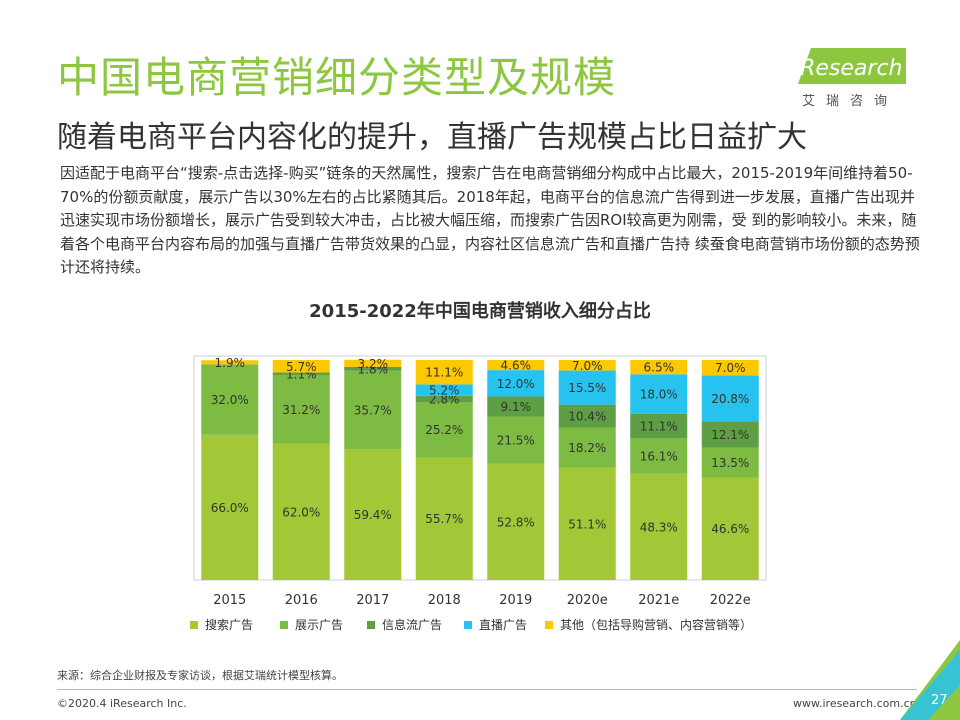 Image resolution: width=960 pixels, height=720 pixels. Describe the element at coordinates (850, 101) in the screenshot. I see `logo-subtext: 艾瑞咨询` at that location.